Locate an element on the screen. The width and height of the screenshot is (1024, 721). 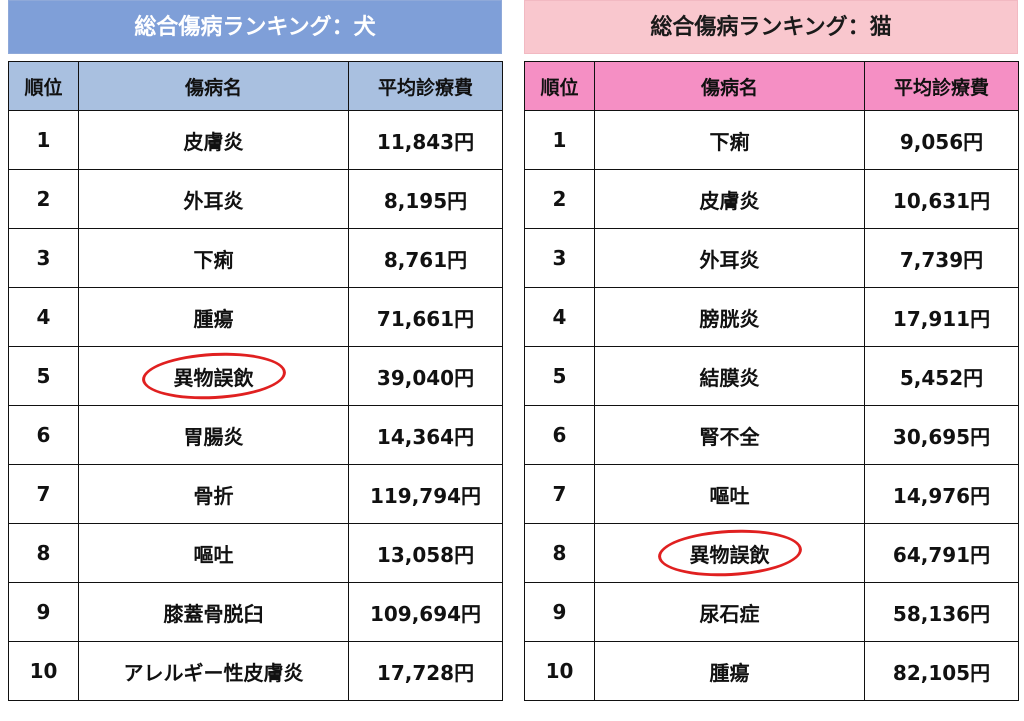
disease-name-cell: 異物誤飲 is located at coordinates (729, 553).